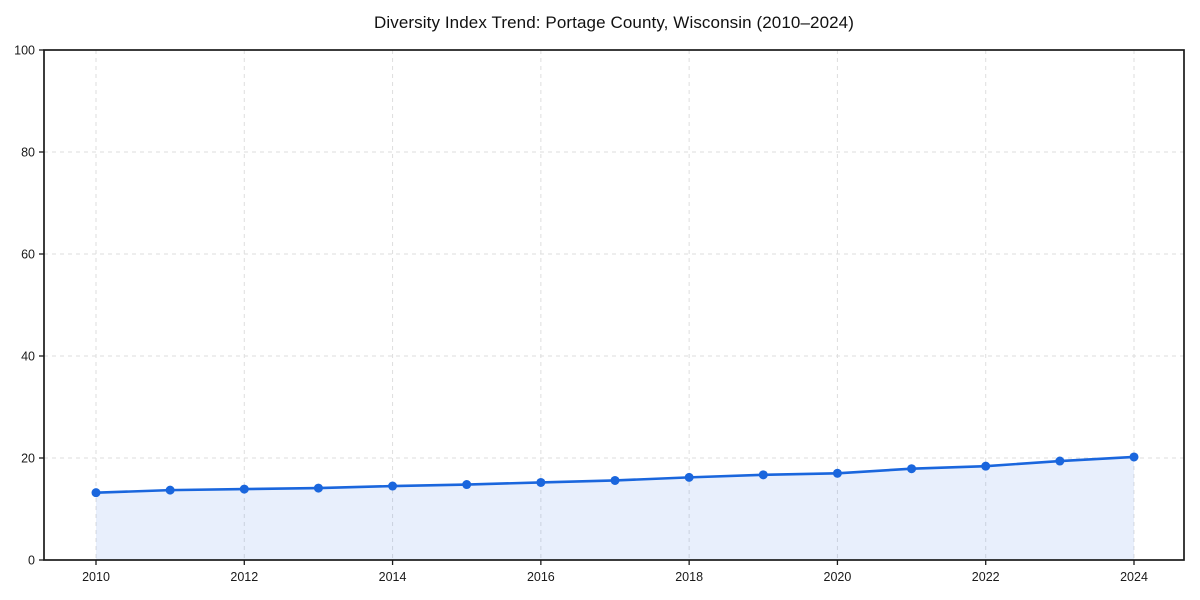 The image size is (1200, 600). Describe the element at coordinates (28, 357) in the screenshot. I see `y-axis-tick-label: 40` at that location.